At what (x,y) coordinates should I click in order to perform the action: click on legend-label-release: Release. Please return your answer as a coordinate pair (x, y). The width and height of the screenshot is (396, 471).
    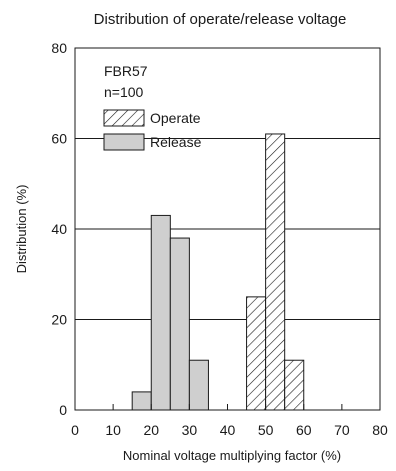
    Looking at the image, I should click on (176, 142).